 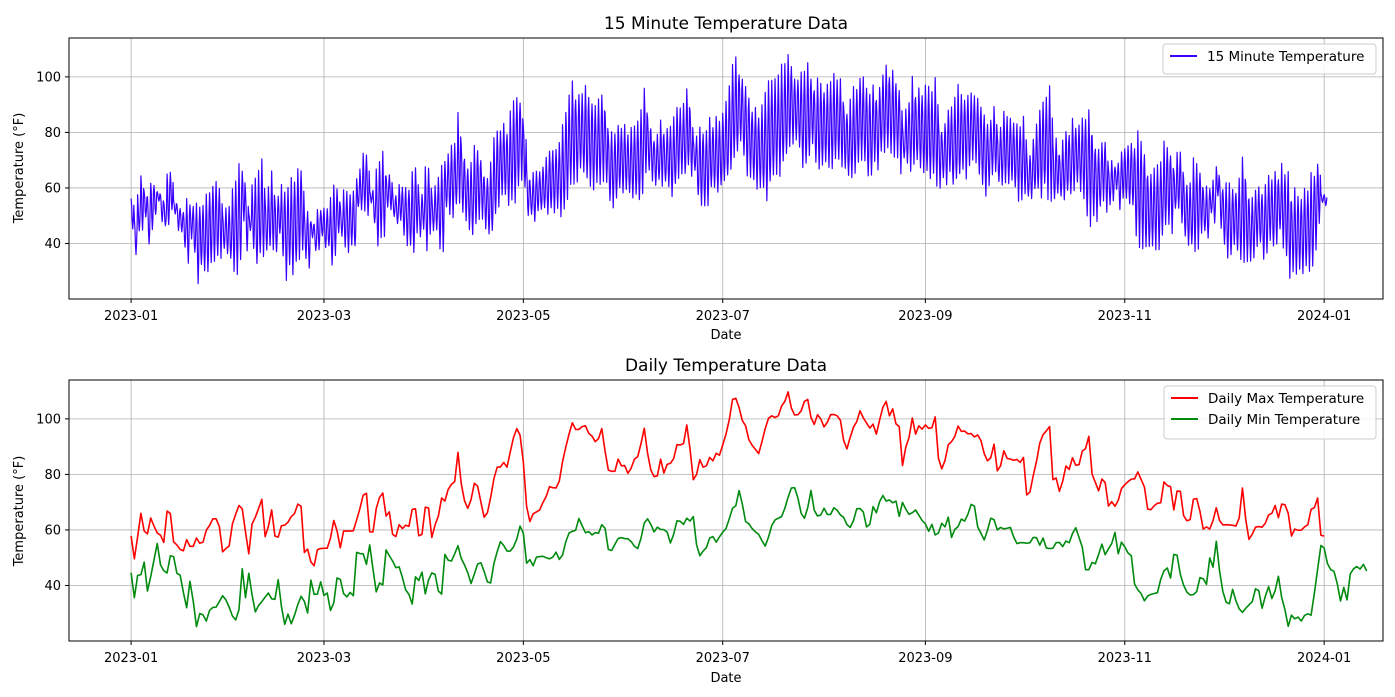 What do you see at coordinates (726, 24) in the screenshot?
I see `chart-title: 15 Minute Temperature Data` at bounding box center [726, 24].